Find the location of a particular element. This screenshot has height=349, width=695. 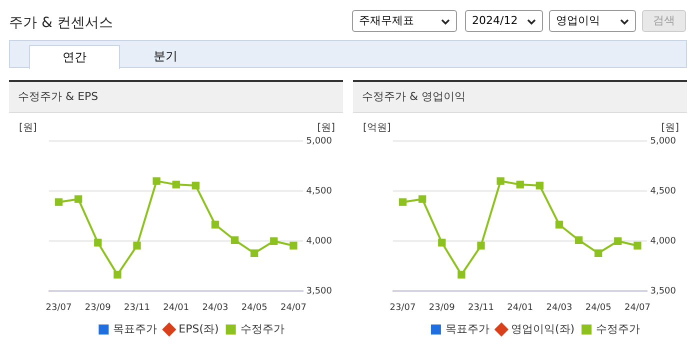

text: 연간 is located at coordinates (74, 57).